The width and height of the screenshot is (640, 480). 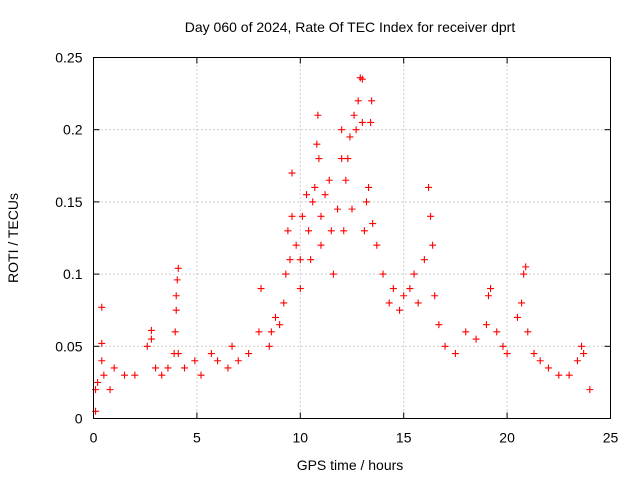 What do you see at coordinates (197, 438) in the screenshot?
I see `x-tick-label: 5` at bounding box center [197, 438].